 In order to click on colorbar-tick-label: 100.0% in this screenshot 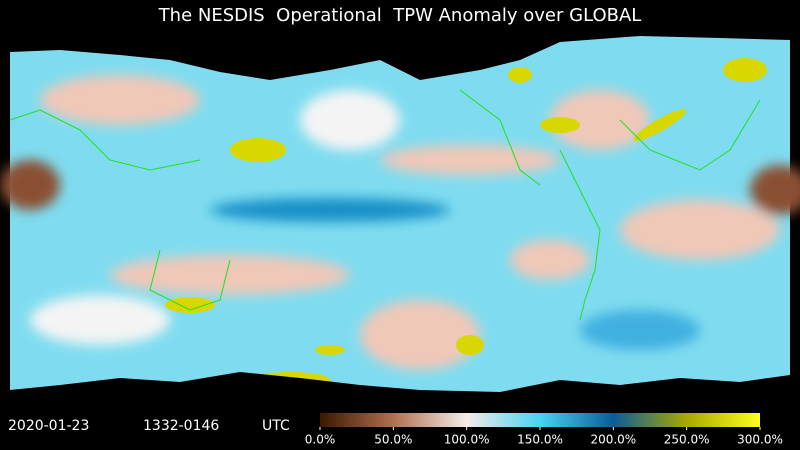, I will do `click(467, 440)`.